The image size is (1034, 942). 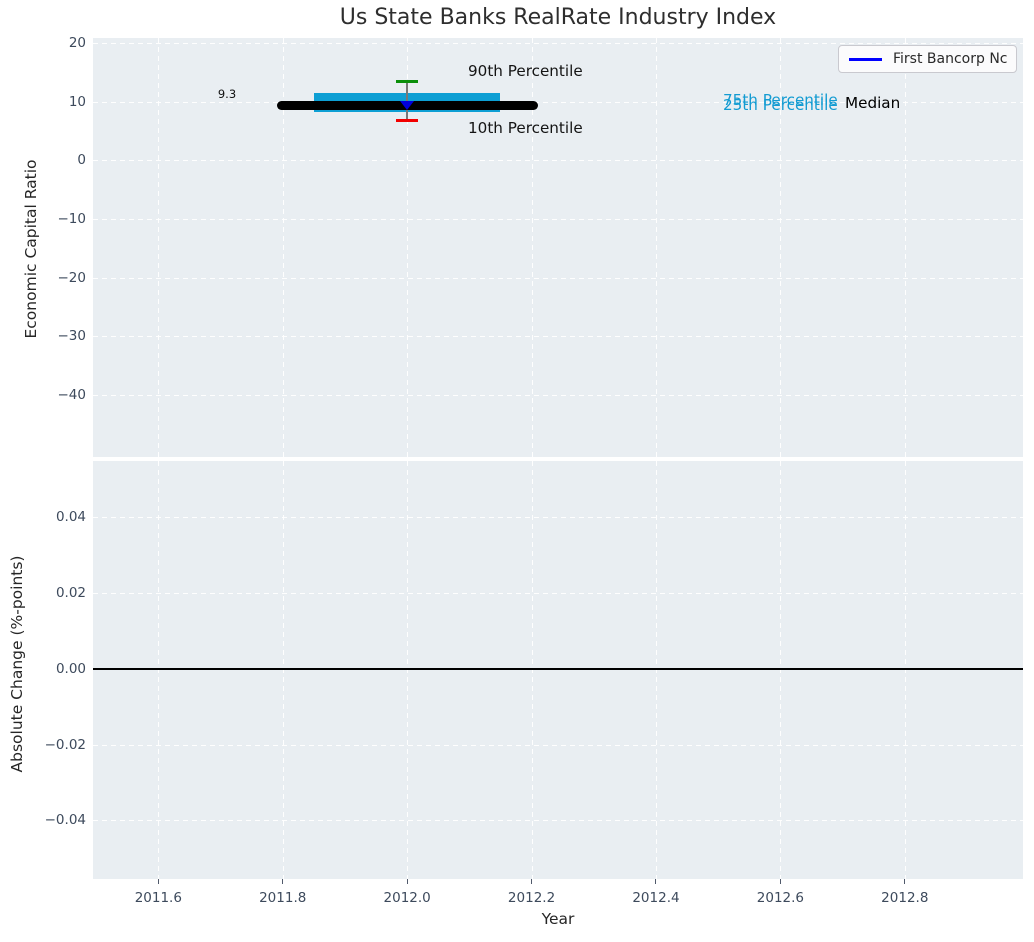 I want to click on p25-annotation: 25th Percentile, so click(x=780, y=105).